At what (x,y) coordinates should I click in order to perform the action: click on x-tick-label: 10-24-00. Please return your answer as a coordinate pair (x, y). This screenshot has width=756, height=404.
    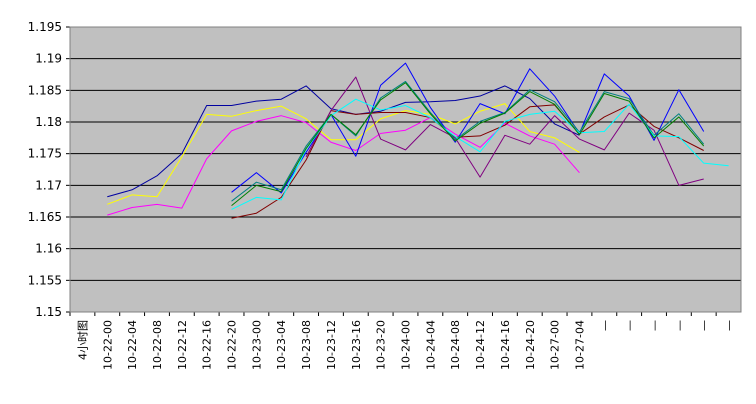
    Looking at the image, I should click on (406, 345).